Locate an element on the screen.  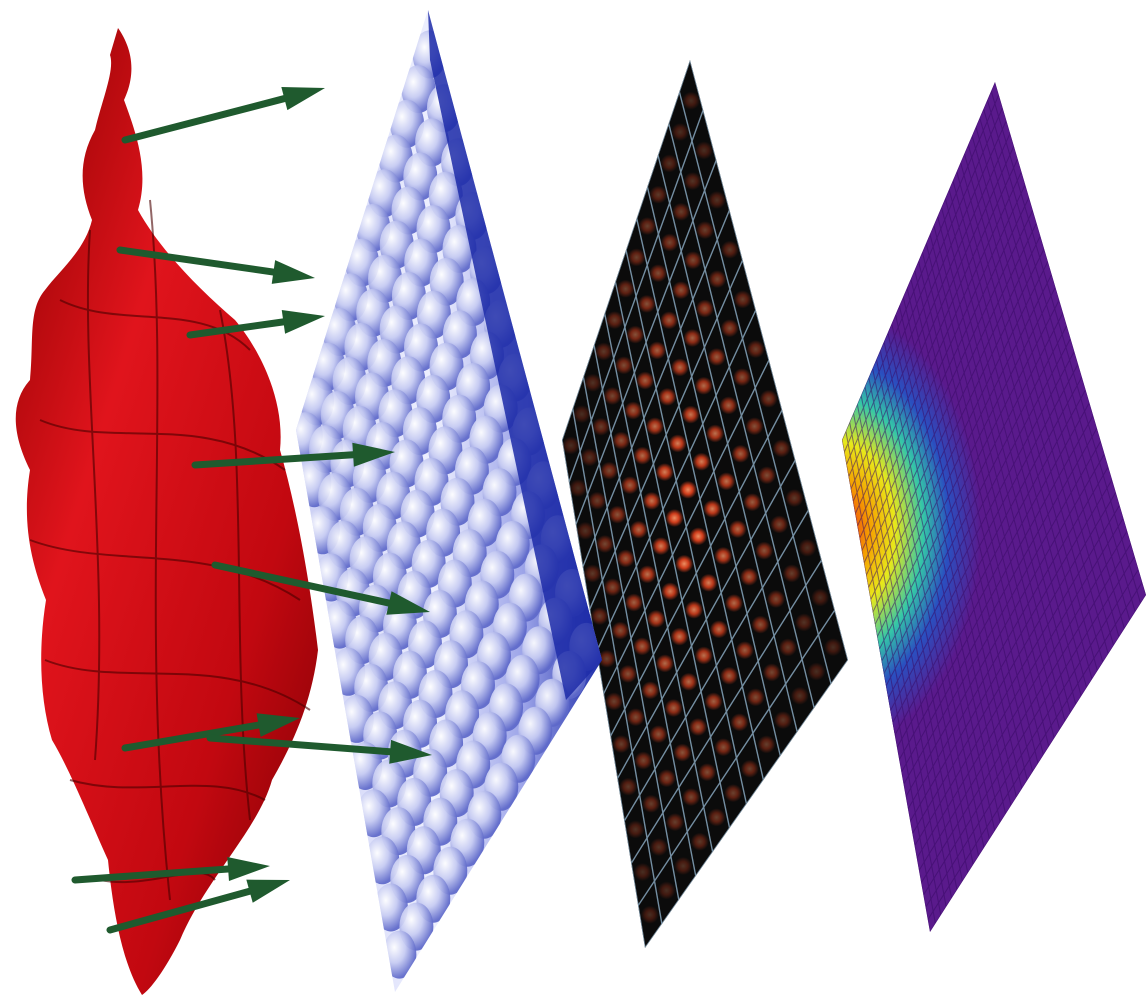
lenslet is located at coordinates (390, 907).